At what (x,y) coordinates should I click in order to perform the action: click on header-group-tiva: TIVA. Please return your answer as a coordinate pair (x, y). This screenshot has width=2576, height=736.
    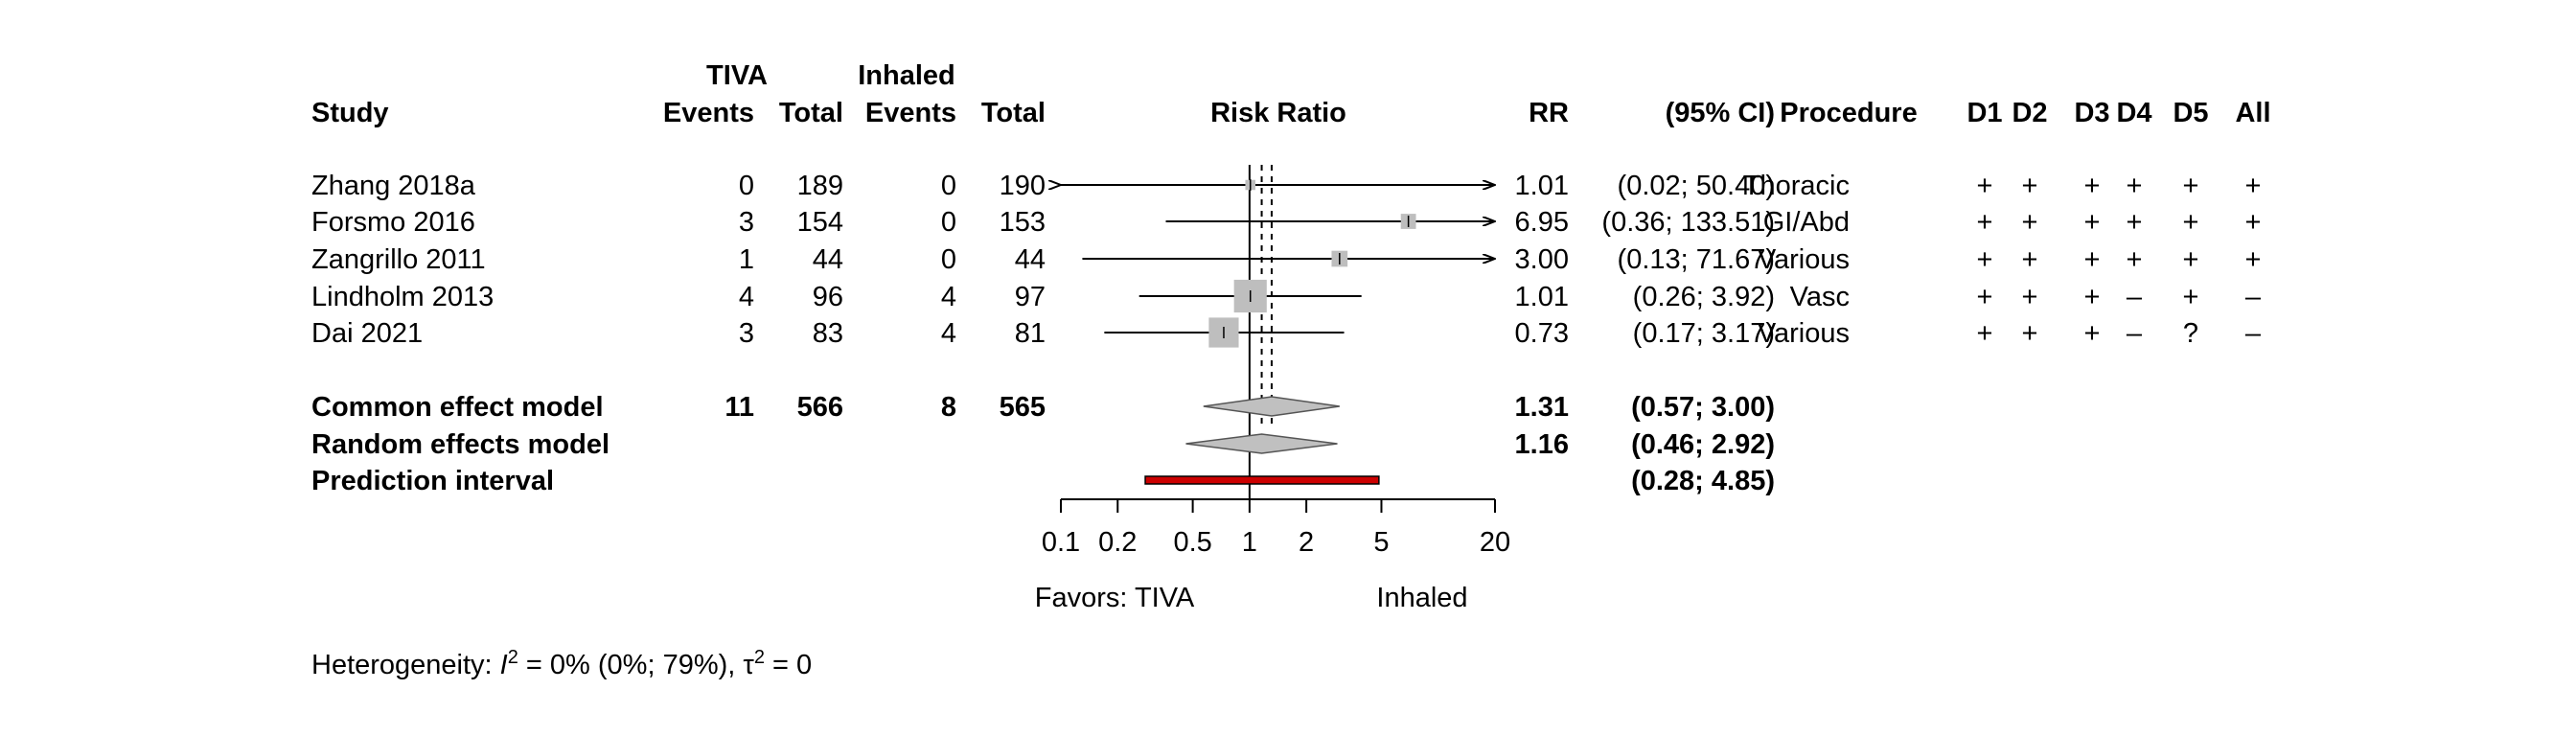
    Looking at the image, I should click on (737, 75).